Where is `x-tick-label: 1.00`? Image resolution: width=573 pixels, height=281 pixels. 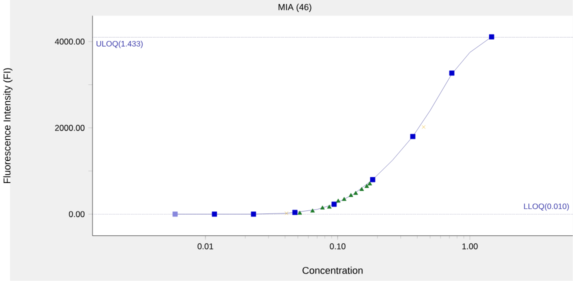
x-tick-label: 1.00 is located at coordinates (470, 246).